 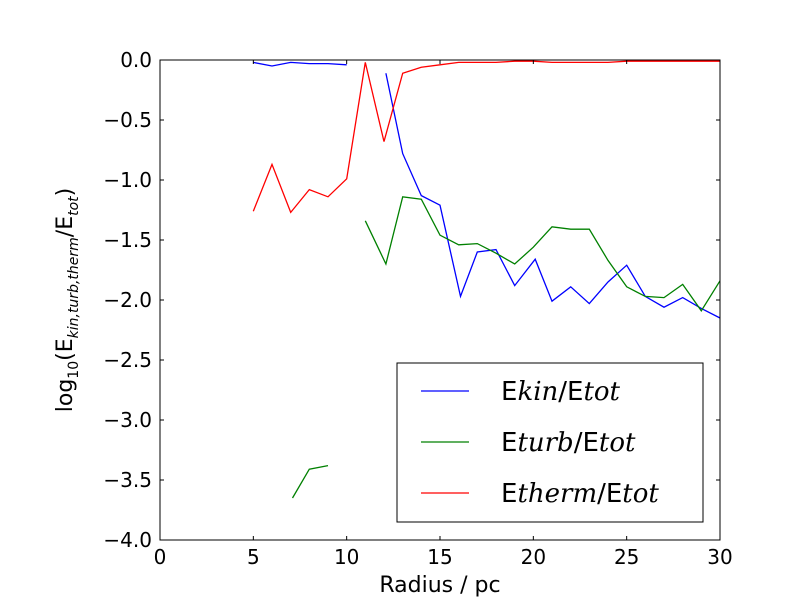 I want to click on y-tick-label: −3.0, so click(x=127, y=420).